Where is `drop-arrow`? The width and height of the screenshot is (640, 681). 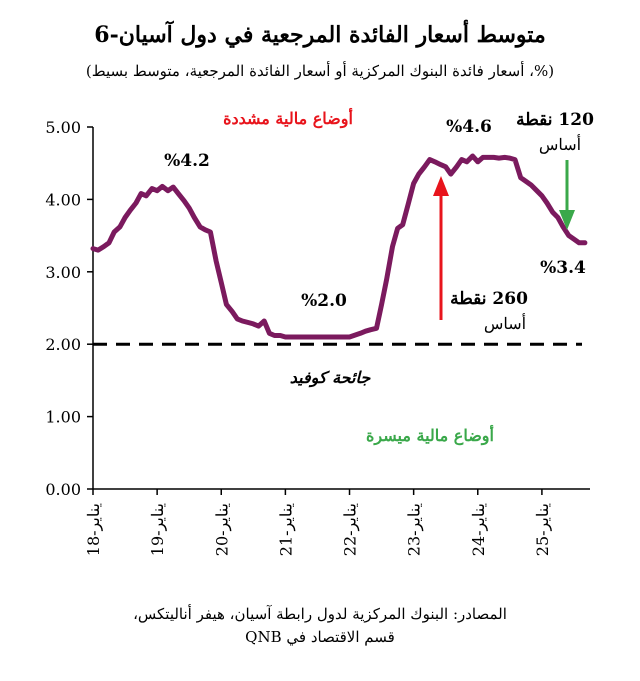 drop-arrow is located at coordinates (567, 195).